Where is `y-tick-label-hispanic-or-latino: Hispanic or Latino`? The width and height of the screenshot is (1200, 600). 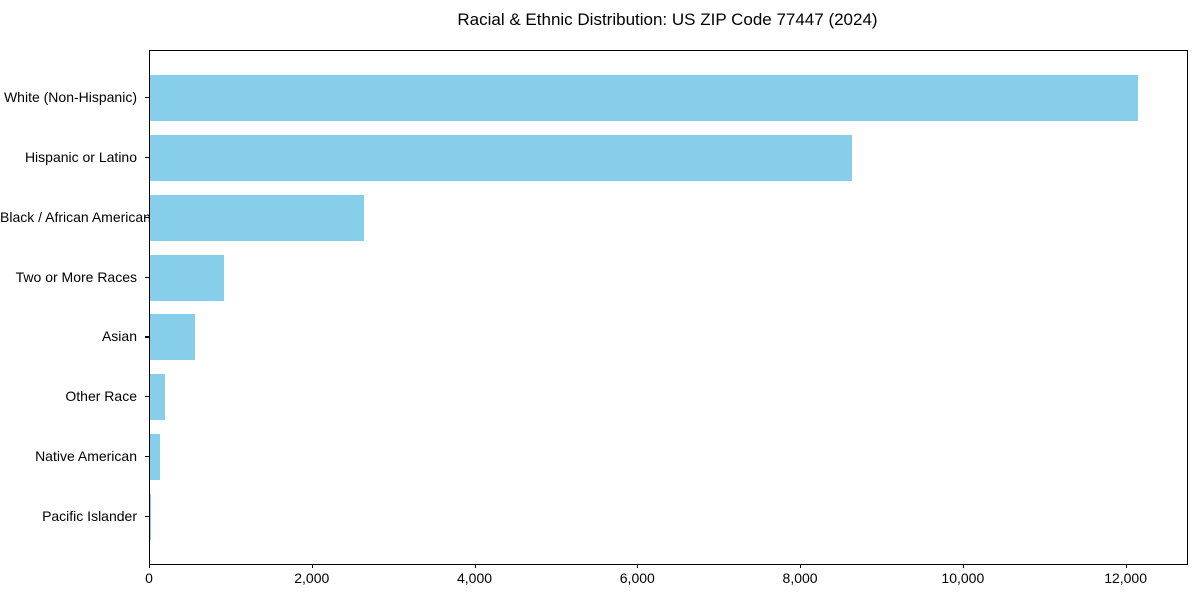
y-tick-label-hispanic-or-latino: Hispanic or Latino is located at coordinates (80, 156).